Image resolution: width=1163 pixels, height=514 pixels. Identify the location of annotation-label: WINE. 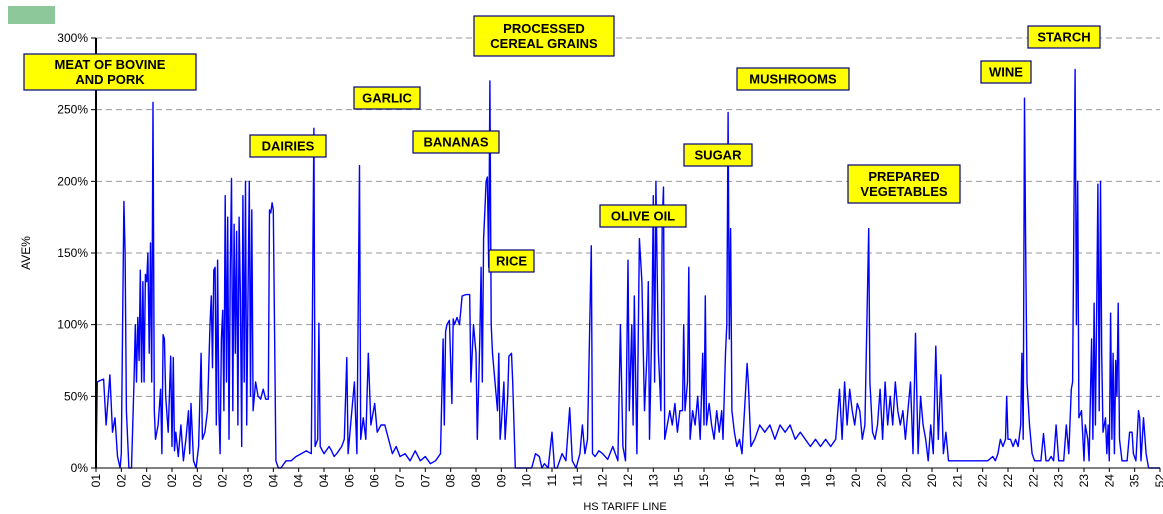
(1006, 72).